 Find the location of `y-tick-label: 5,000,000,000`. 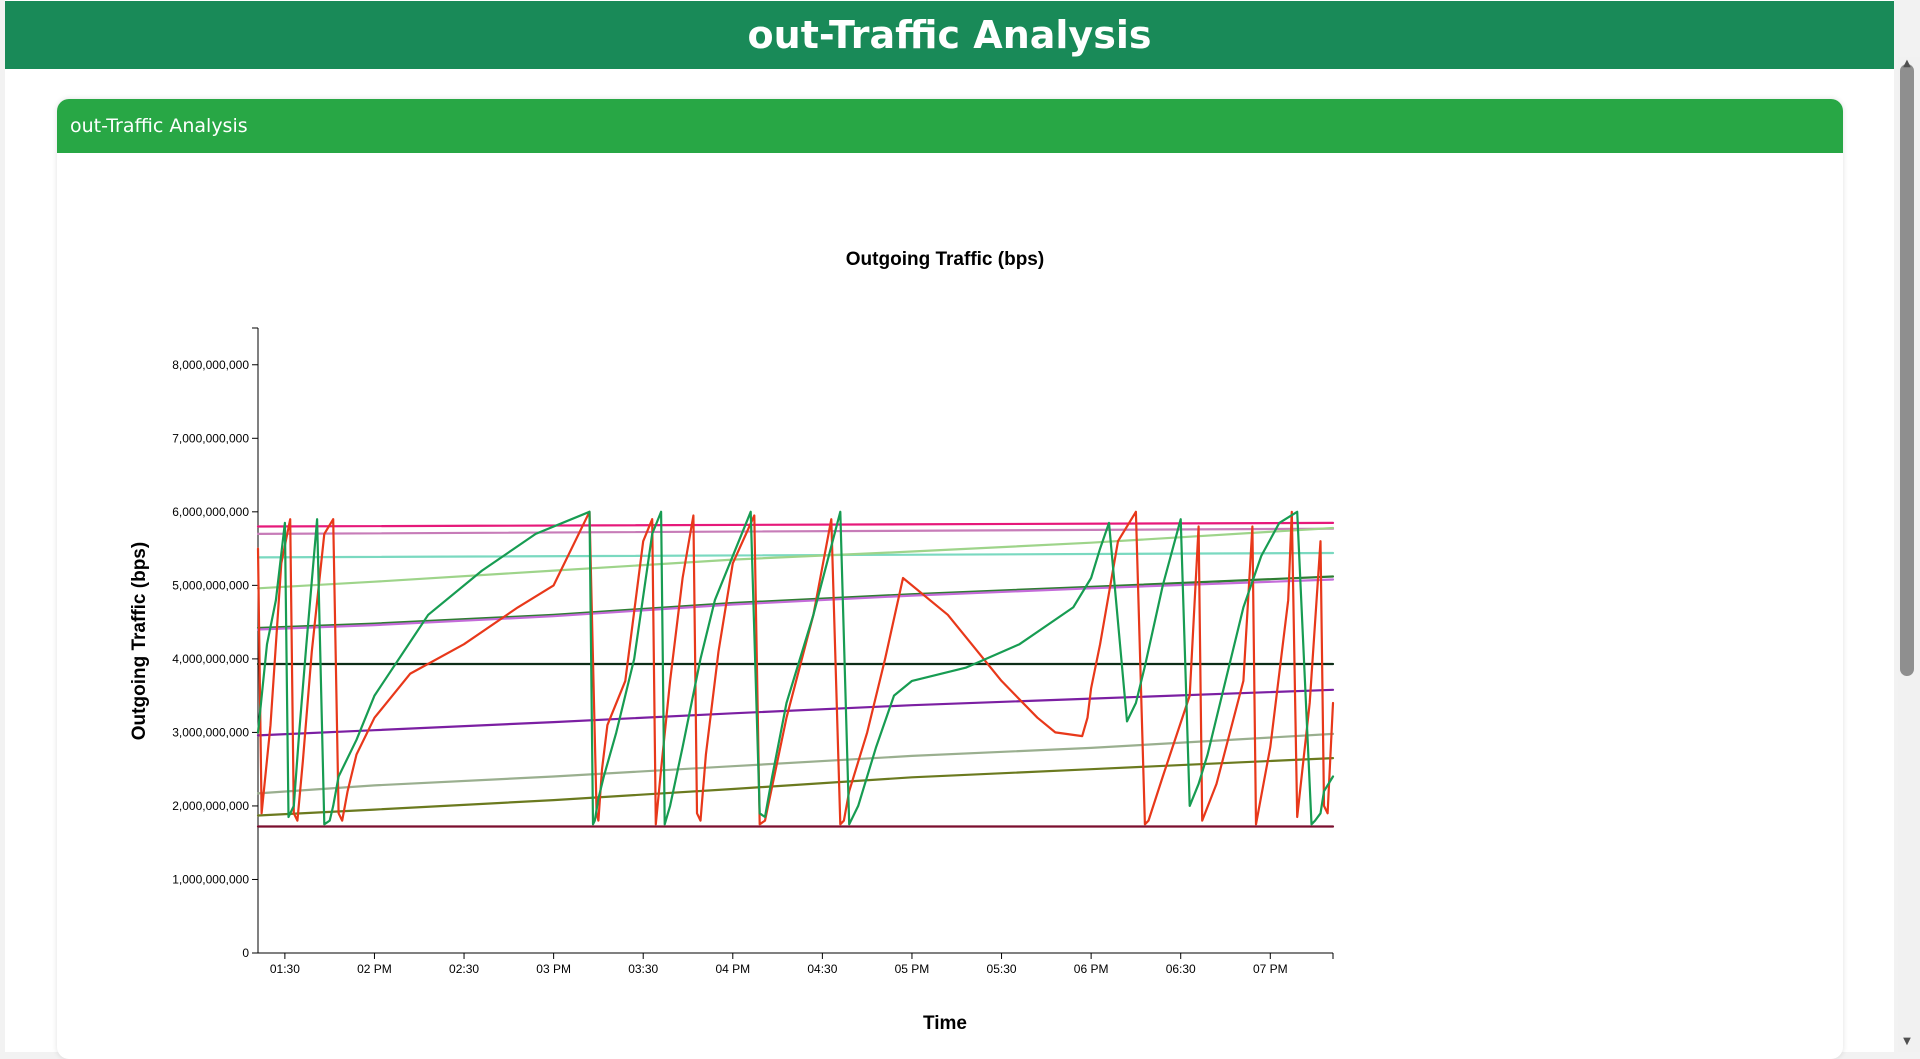

y-tick-label: 5,000,000,000 is located at coordinates (210, 585).